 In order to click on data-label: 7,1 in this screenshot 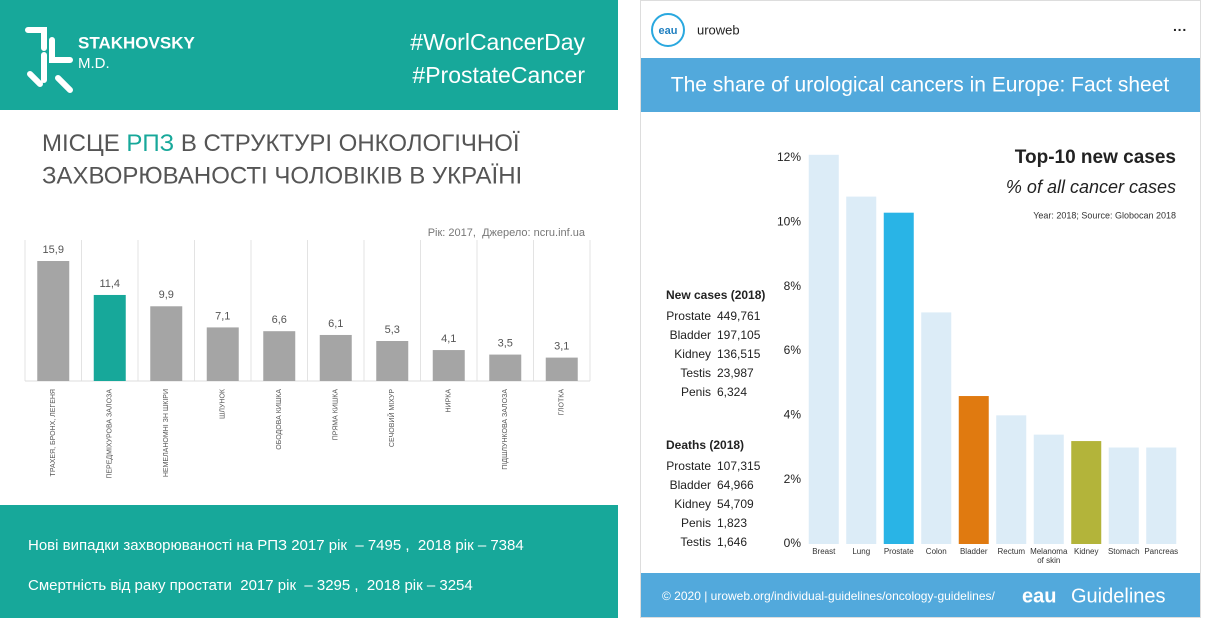, I will do `click(222, 316)`.